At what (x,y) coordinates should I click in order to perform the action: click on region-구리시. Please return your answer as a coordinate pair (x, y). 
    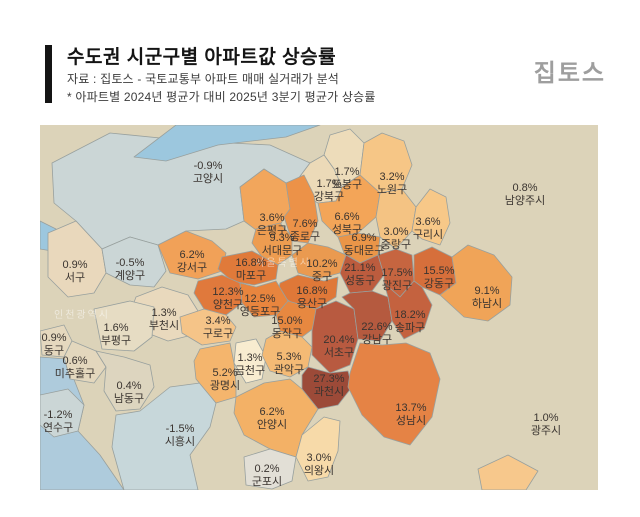
    Looking at the image, I should click on (431, 217).